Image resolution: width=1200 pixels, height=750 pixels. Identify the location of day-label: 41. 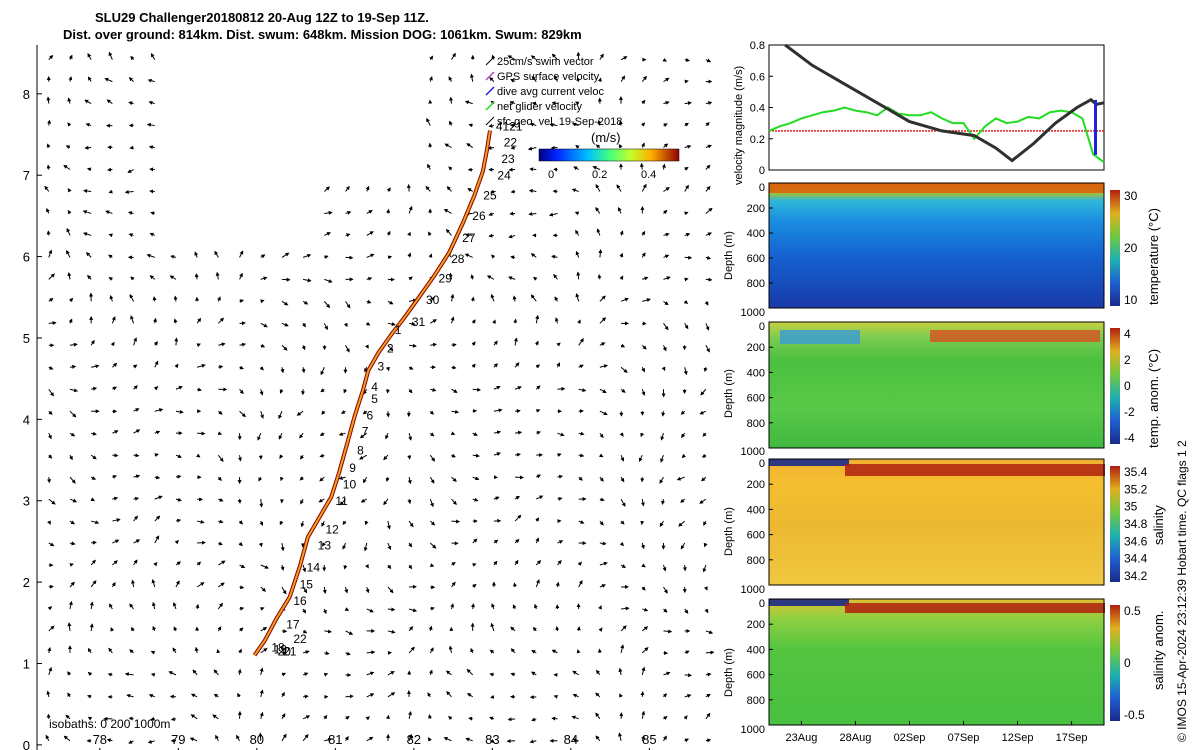
(503, 126).